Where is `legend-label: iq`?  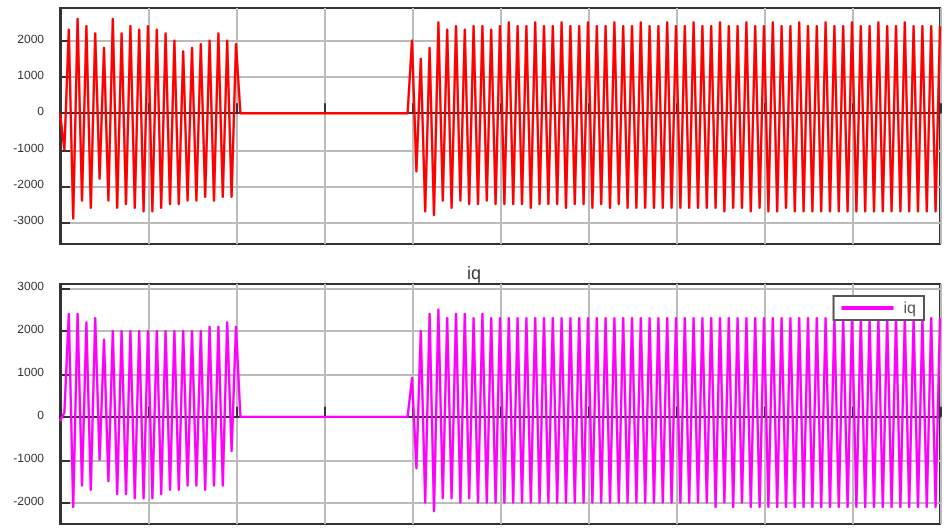 legend-label: iq is located at coordinates (910, 308).